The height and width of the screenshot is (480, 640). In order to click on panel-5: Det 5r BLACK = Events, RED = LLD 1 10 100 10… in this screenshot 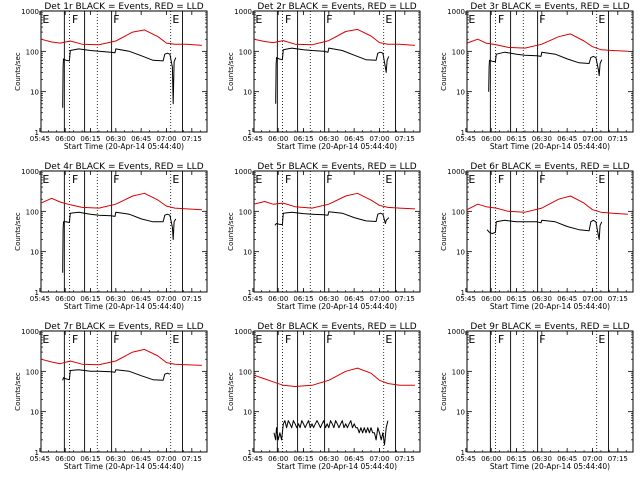, I will do `click(324, 236)`.